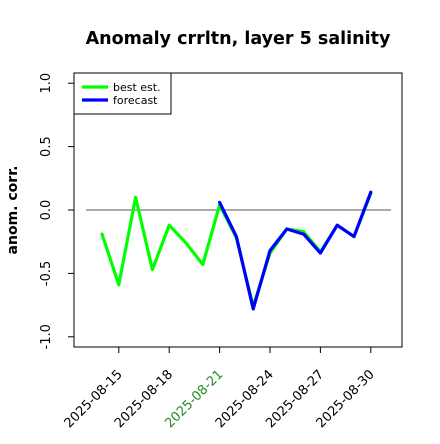 This screenshot has height=444, width=440. What do you see at coordinates (46, 210) in the screenshot?
I see `y-tick-label: 0.0` at bounding box center [46, 210].